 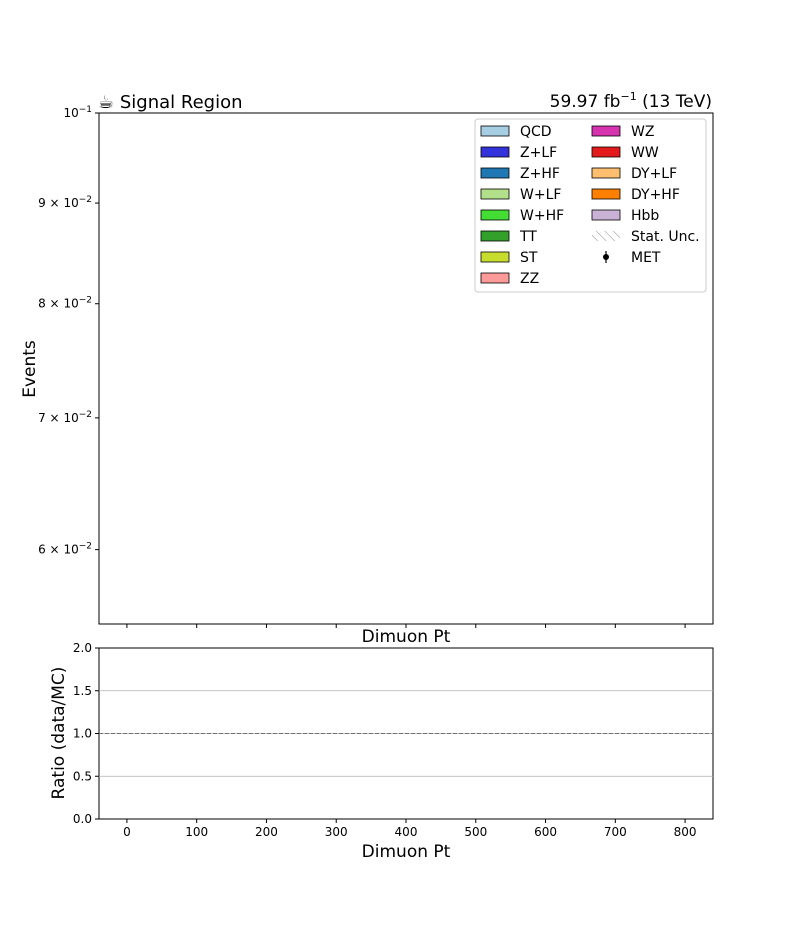 I want to click on legend-item: WZ, so click(x=622, y=132).